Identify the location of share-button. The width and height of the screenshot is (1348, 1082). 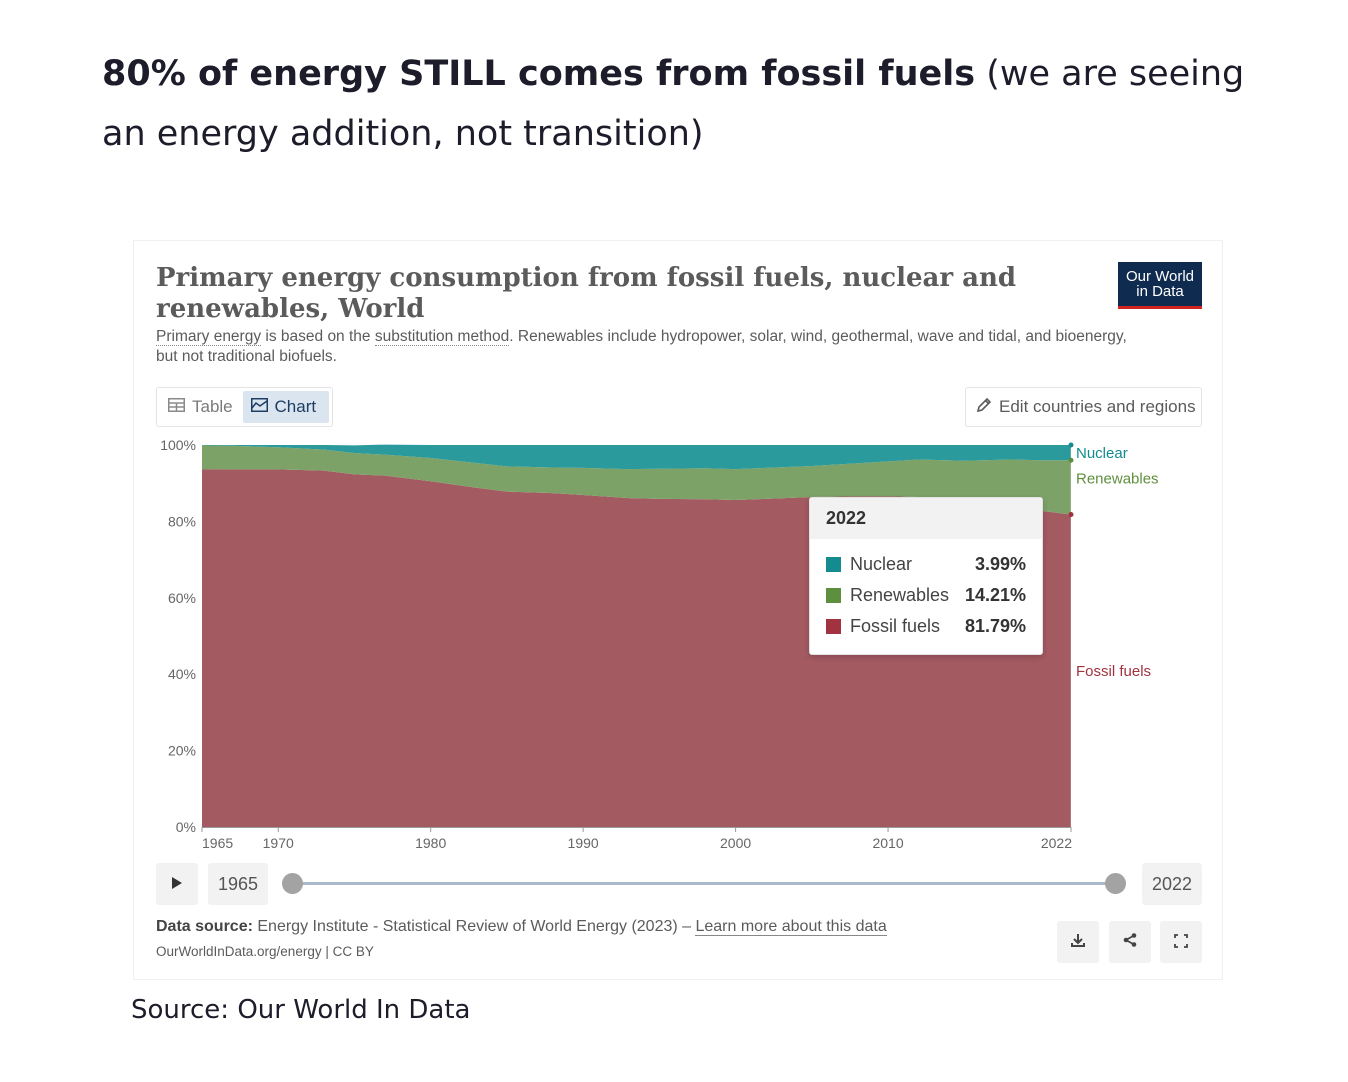
(1130, 942).